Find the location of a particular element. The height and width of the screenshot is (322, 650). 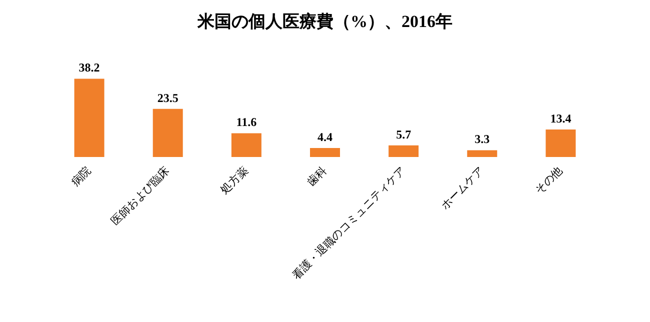

data-label: 3.3 is located at coordinates (482, 139).